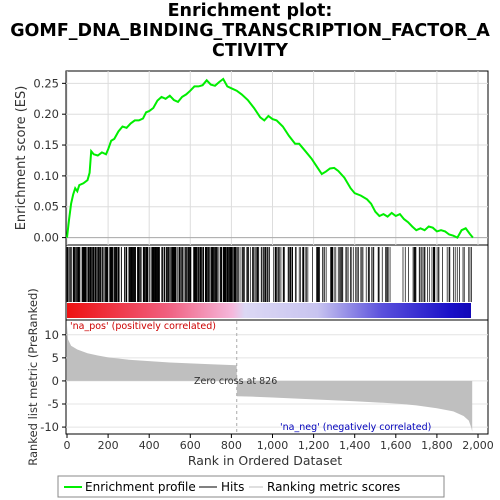  Describe the element at coordinates (269, 274) in the screenshot. I see `hit-marks` at that location.